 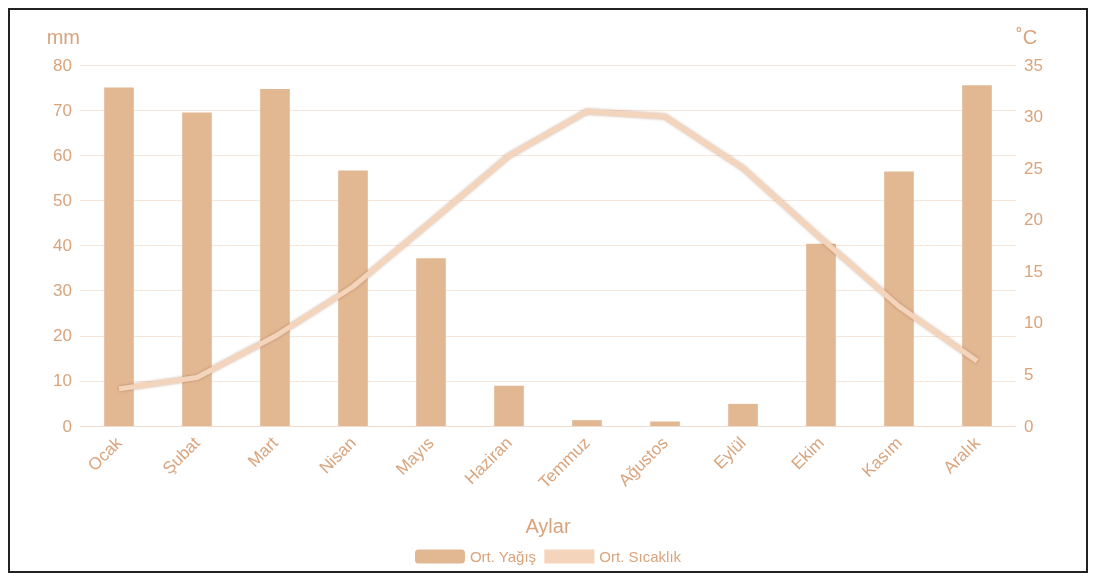 What do you see at coordinates (1033, 117) in the screenshot?
I see `y2-tick-label: 30` at bounding box center [1033, 117].